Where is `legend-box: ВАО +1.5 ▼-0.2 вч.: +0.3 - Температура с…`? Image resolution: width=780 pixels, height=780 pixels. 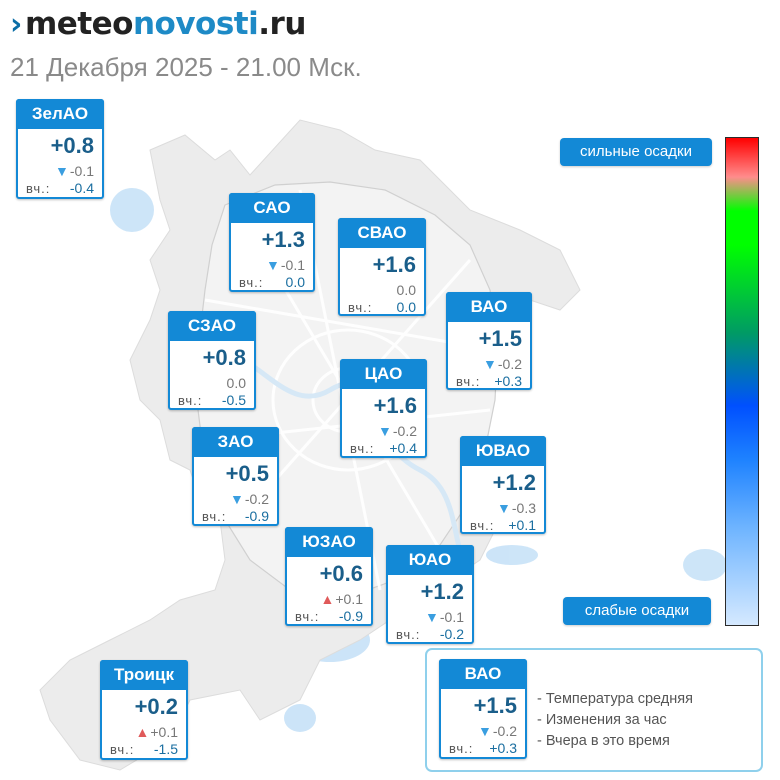 legend-box: ВАО +1.5 ▼-0.2 вч.: +0.3 - Температура с… is located at coordinates (594, 710).